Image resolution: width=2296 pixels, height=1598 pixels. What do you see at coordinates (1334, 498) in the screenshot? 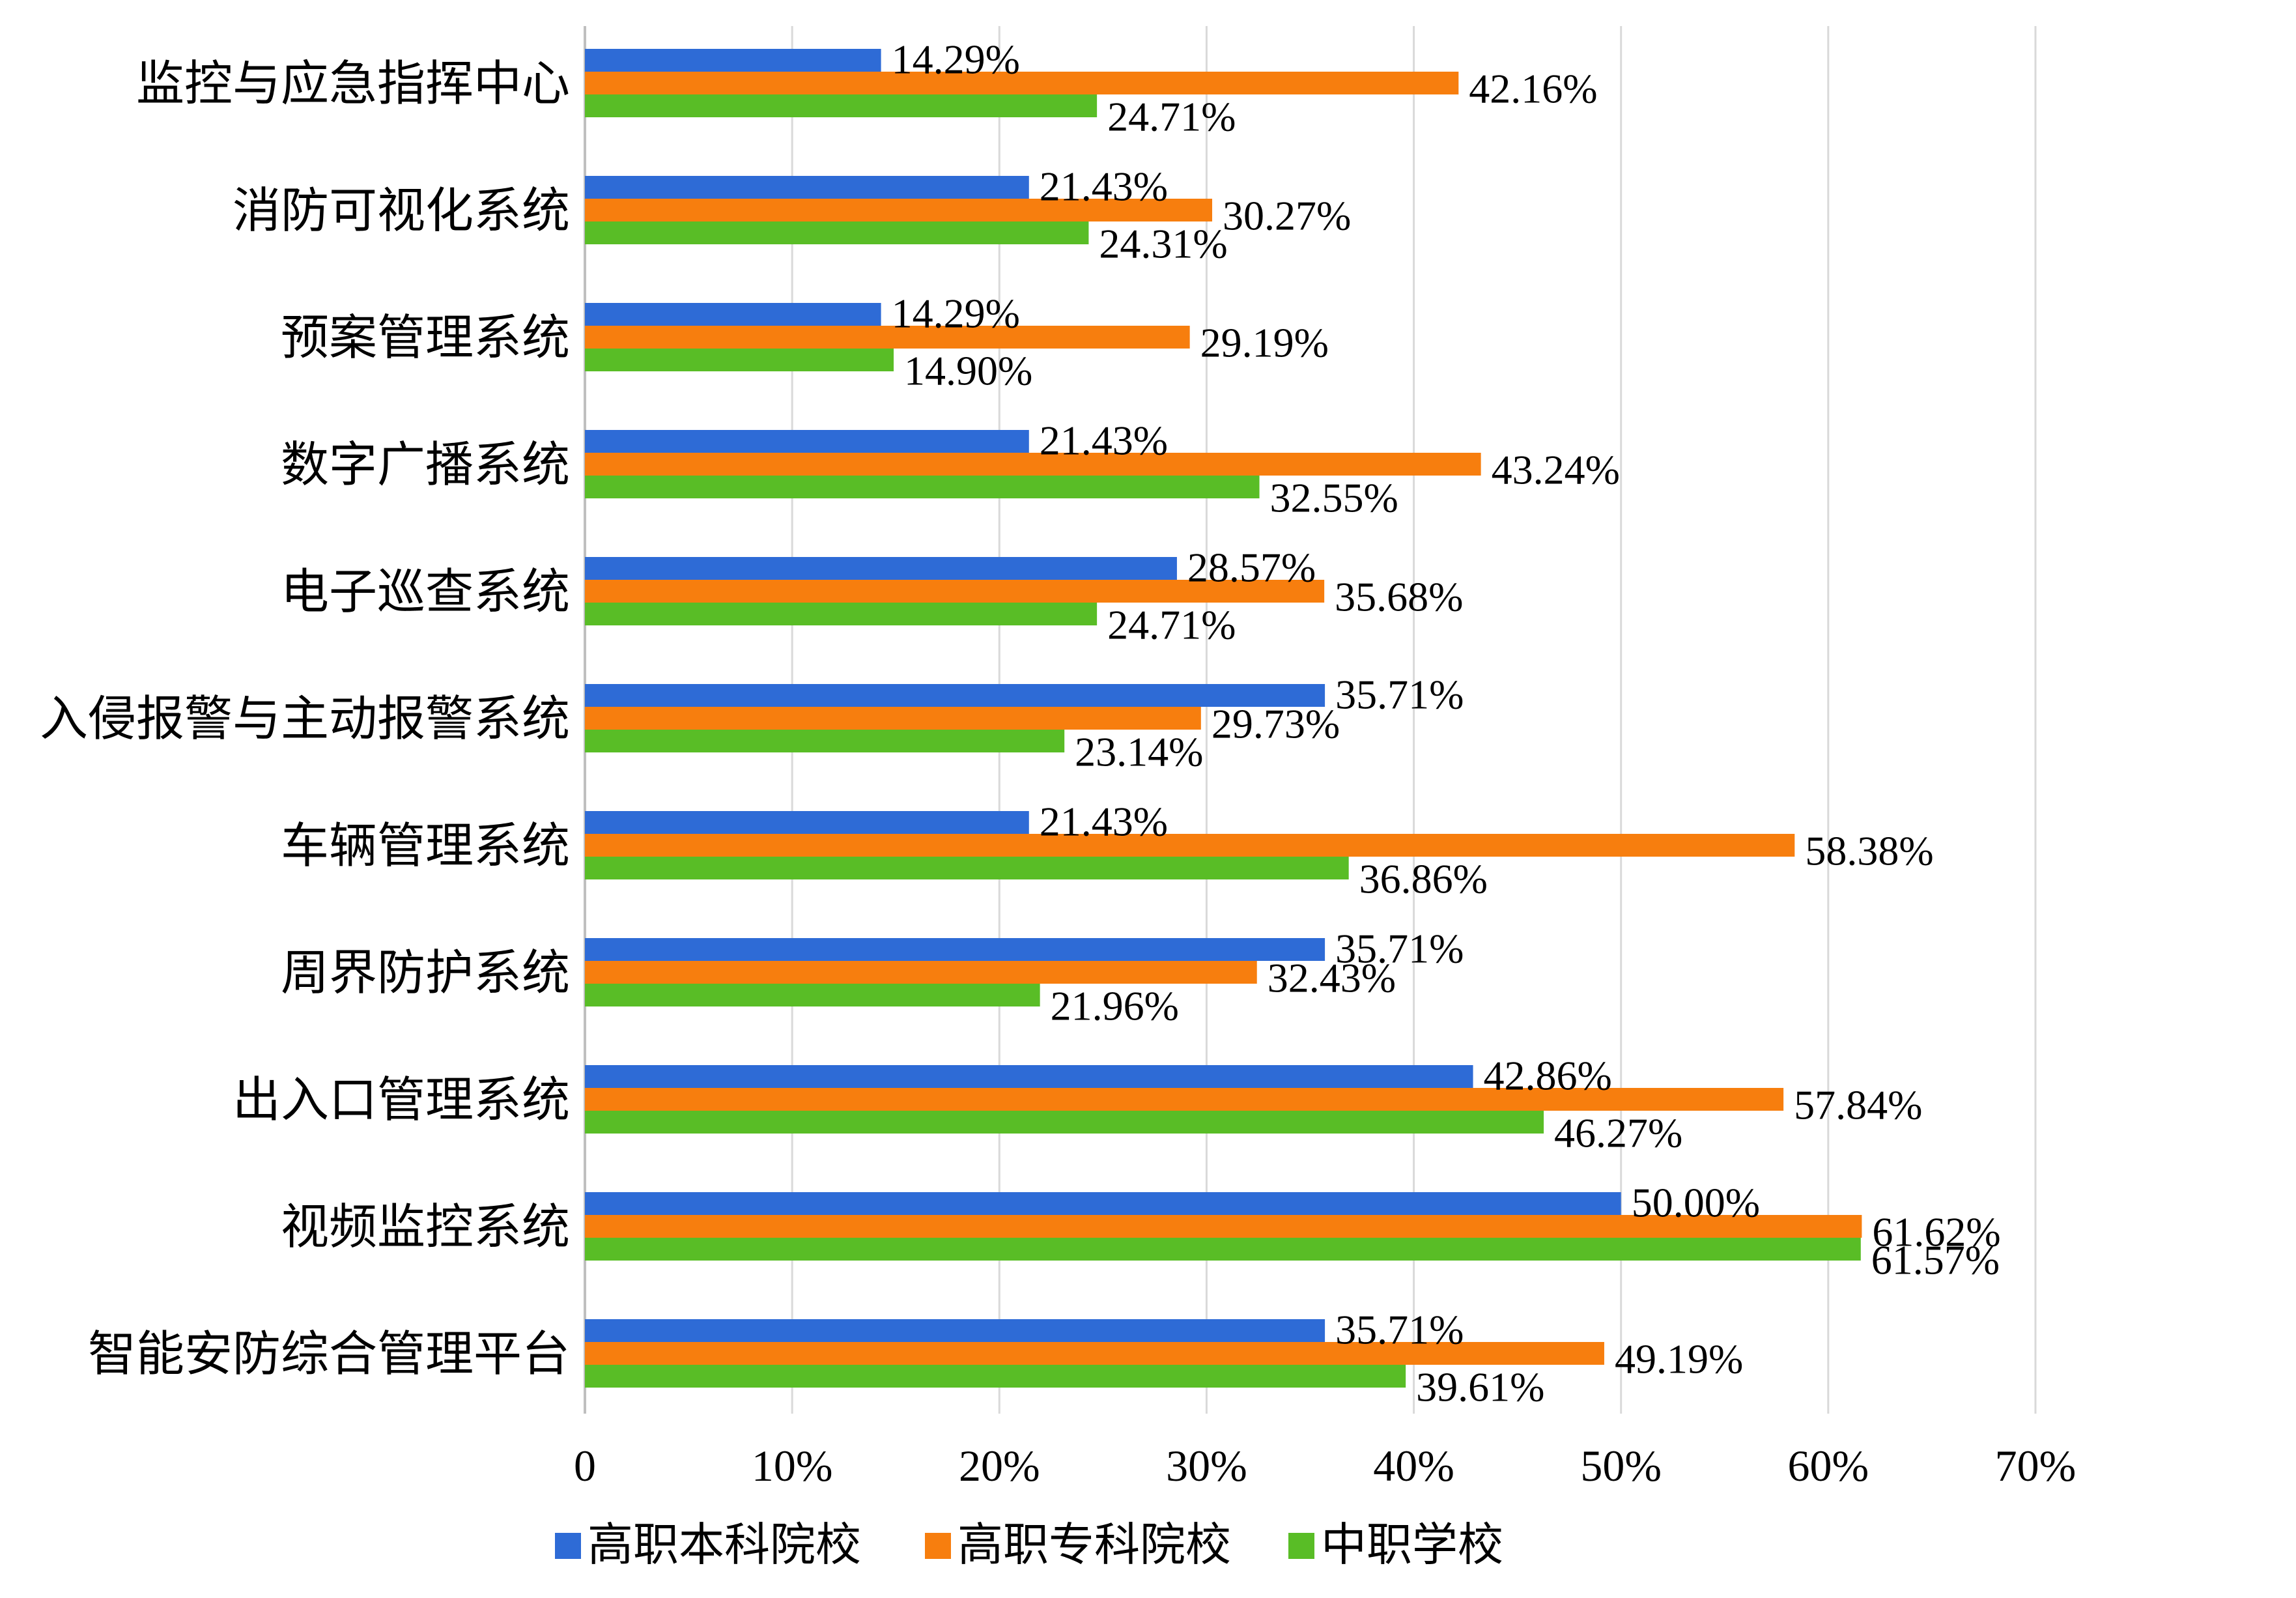
I see `data-label: 32.55%` at bounding box center [1334, 498].